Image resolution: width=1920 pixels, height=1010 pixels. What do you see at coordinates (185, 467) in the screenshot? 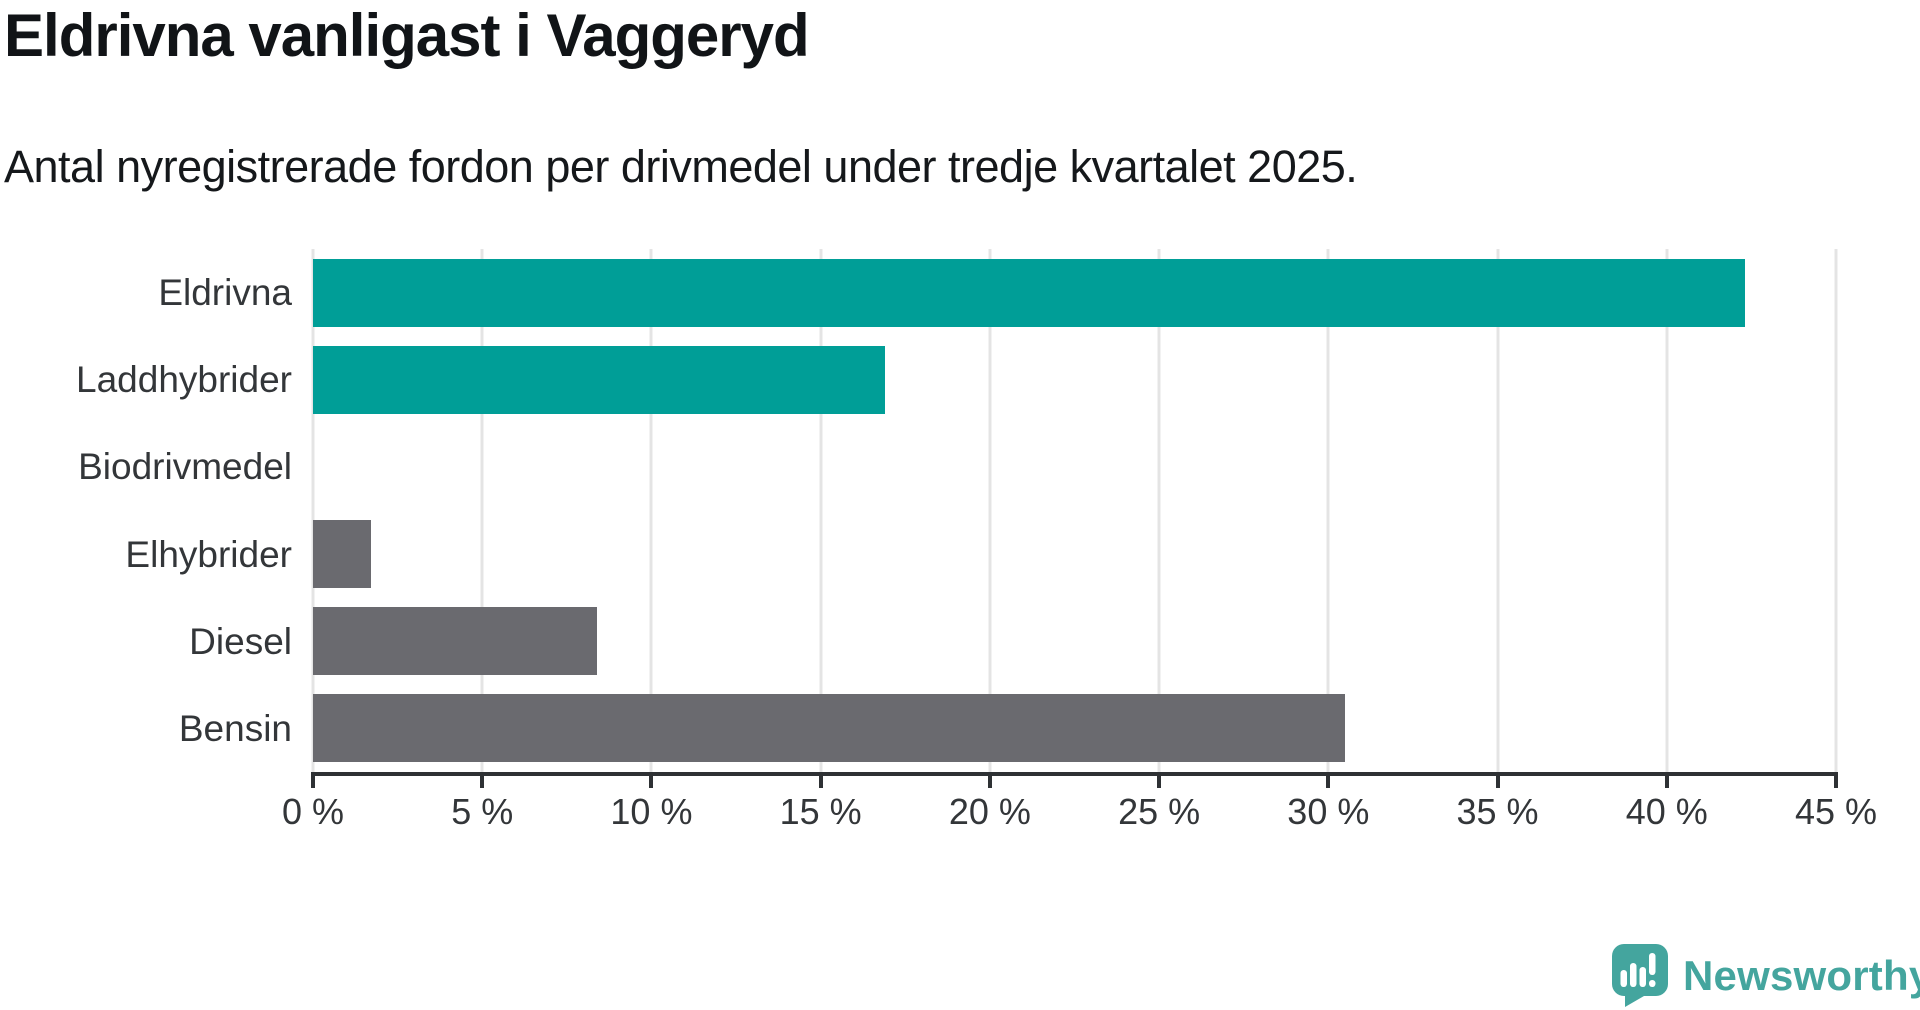
I see `category-label: Biodrivmedel` at bounding box center [185, 467].